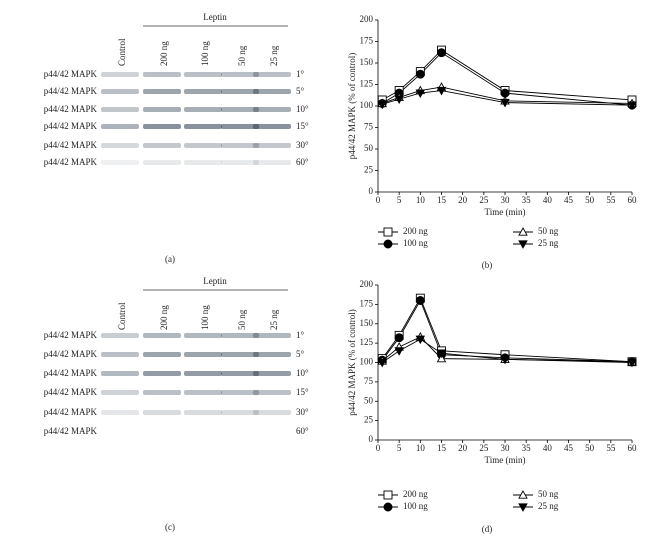  I want to click on x-axis-label: Time (min), so click(505, 460).